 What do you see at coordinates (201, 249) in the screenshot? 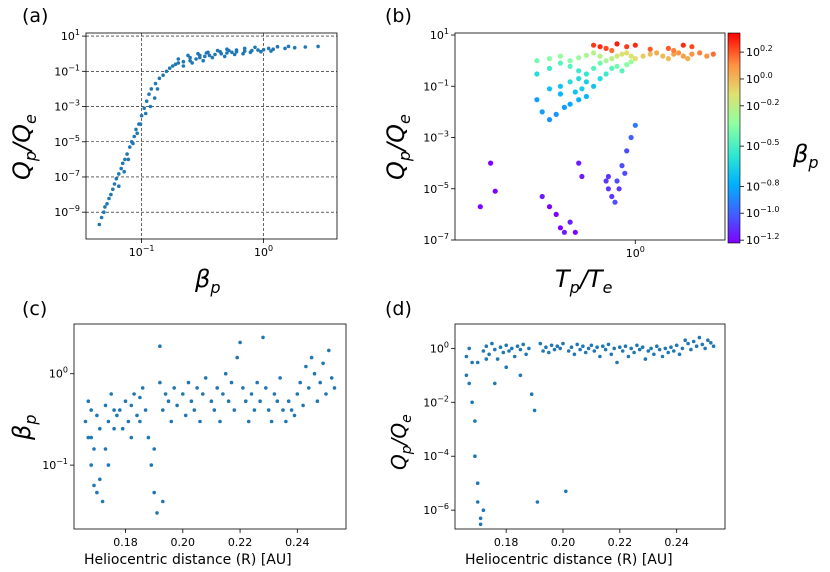
I see `panel-a-xticks: 10−1 100` at bounding box center [201, 249].